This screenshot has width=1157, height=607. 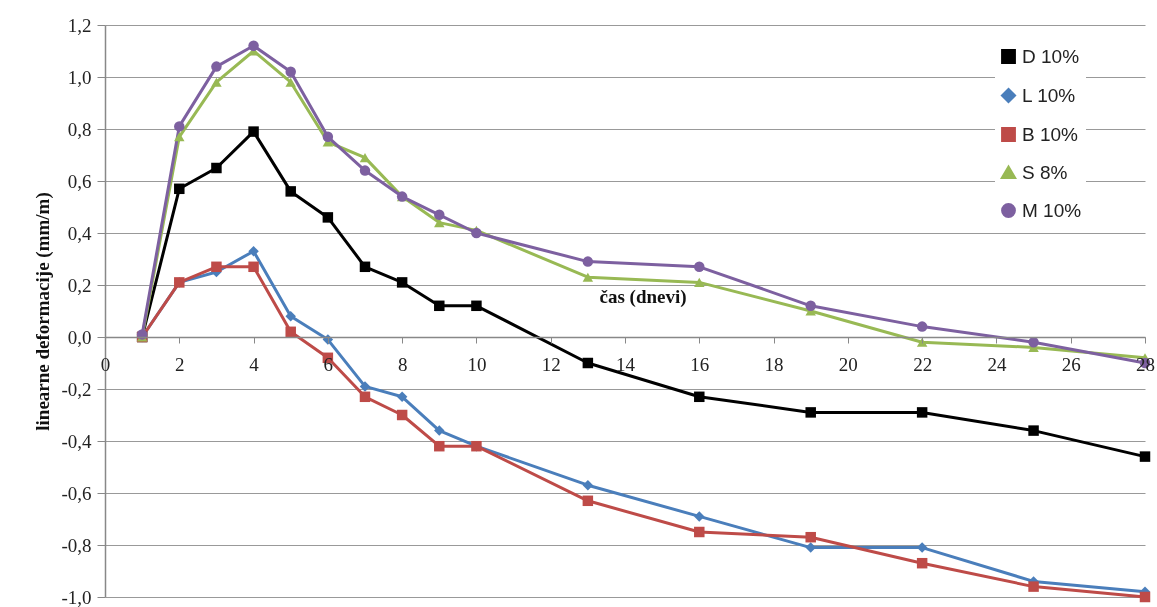 What do you see at coordinates (254, 364) in the screenshot?
I see `x-tick-label: 4` at bounding box center [254, 364].